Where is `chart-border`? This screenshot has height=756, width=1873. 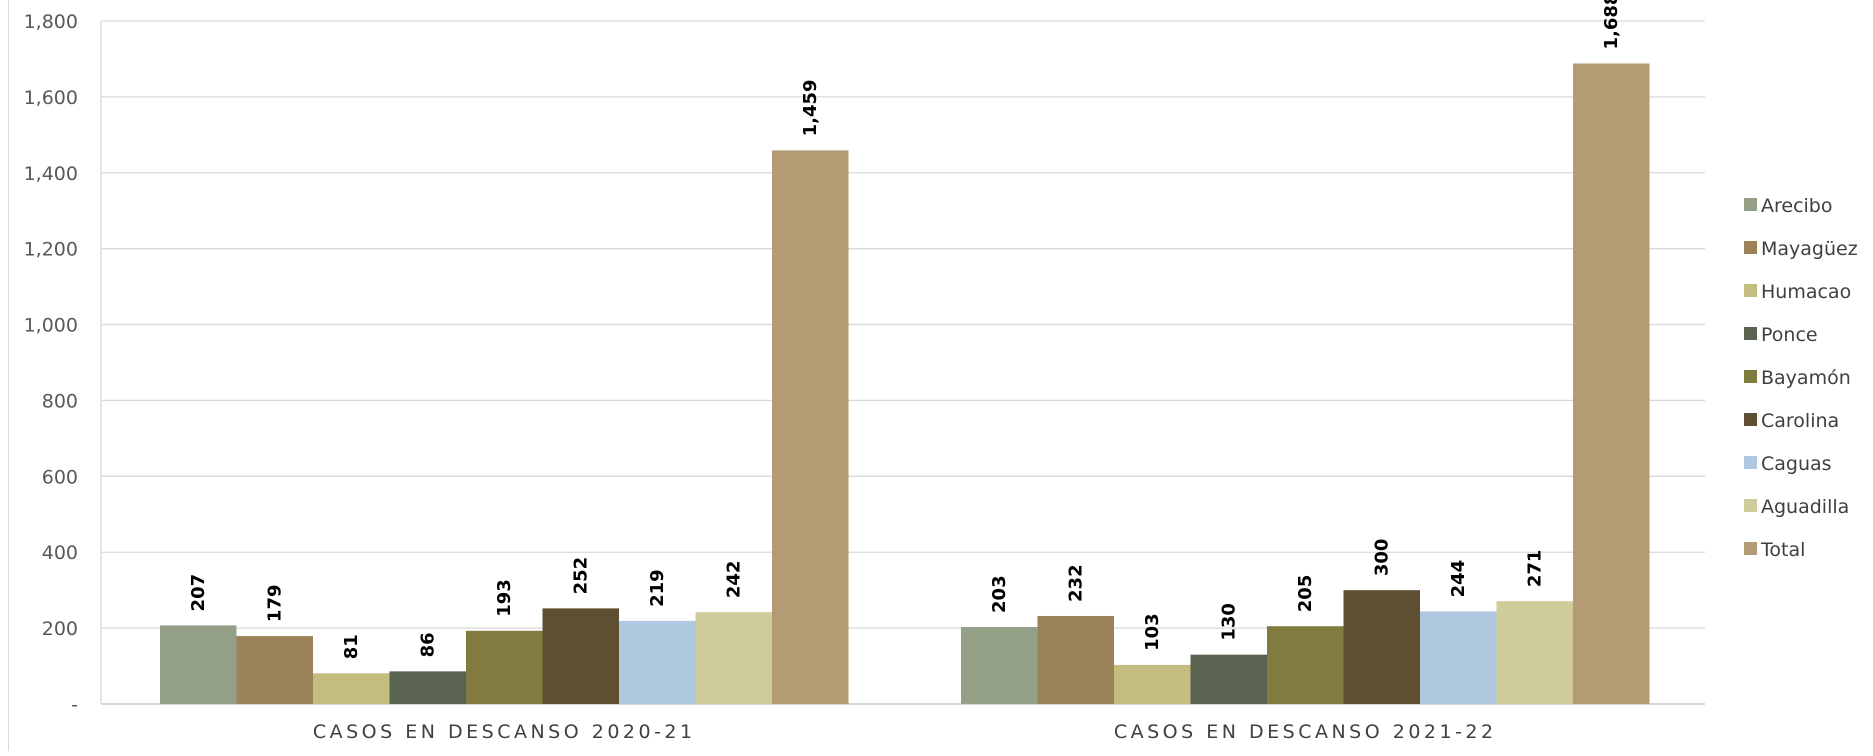
chart-border is located at coordinates (8, 375).